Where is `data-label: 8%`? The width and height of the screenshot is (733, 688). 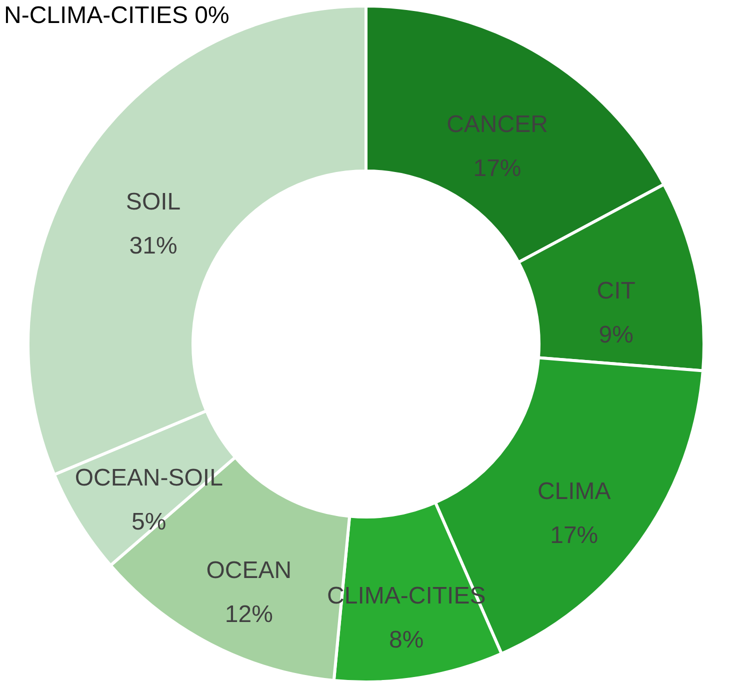 data-label: 8% is located at coordinates (406, 640).